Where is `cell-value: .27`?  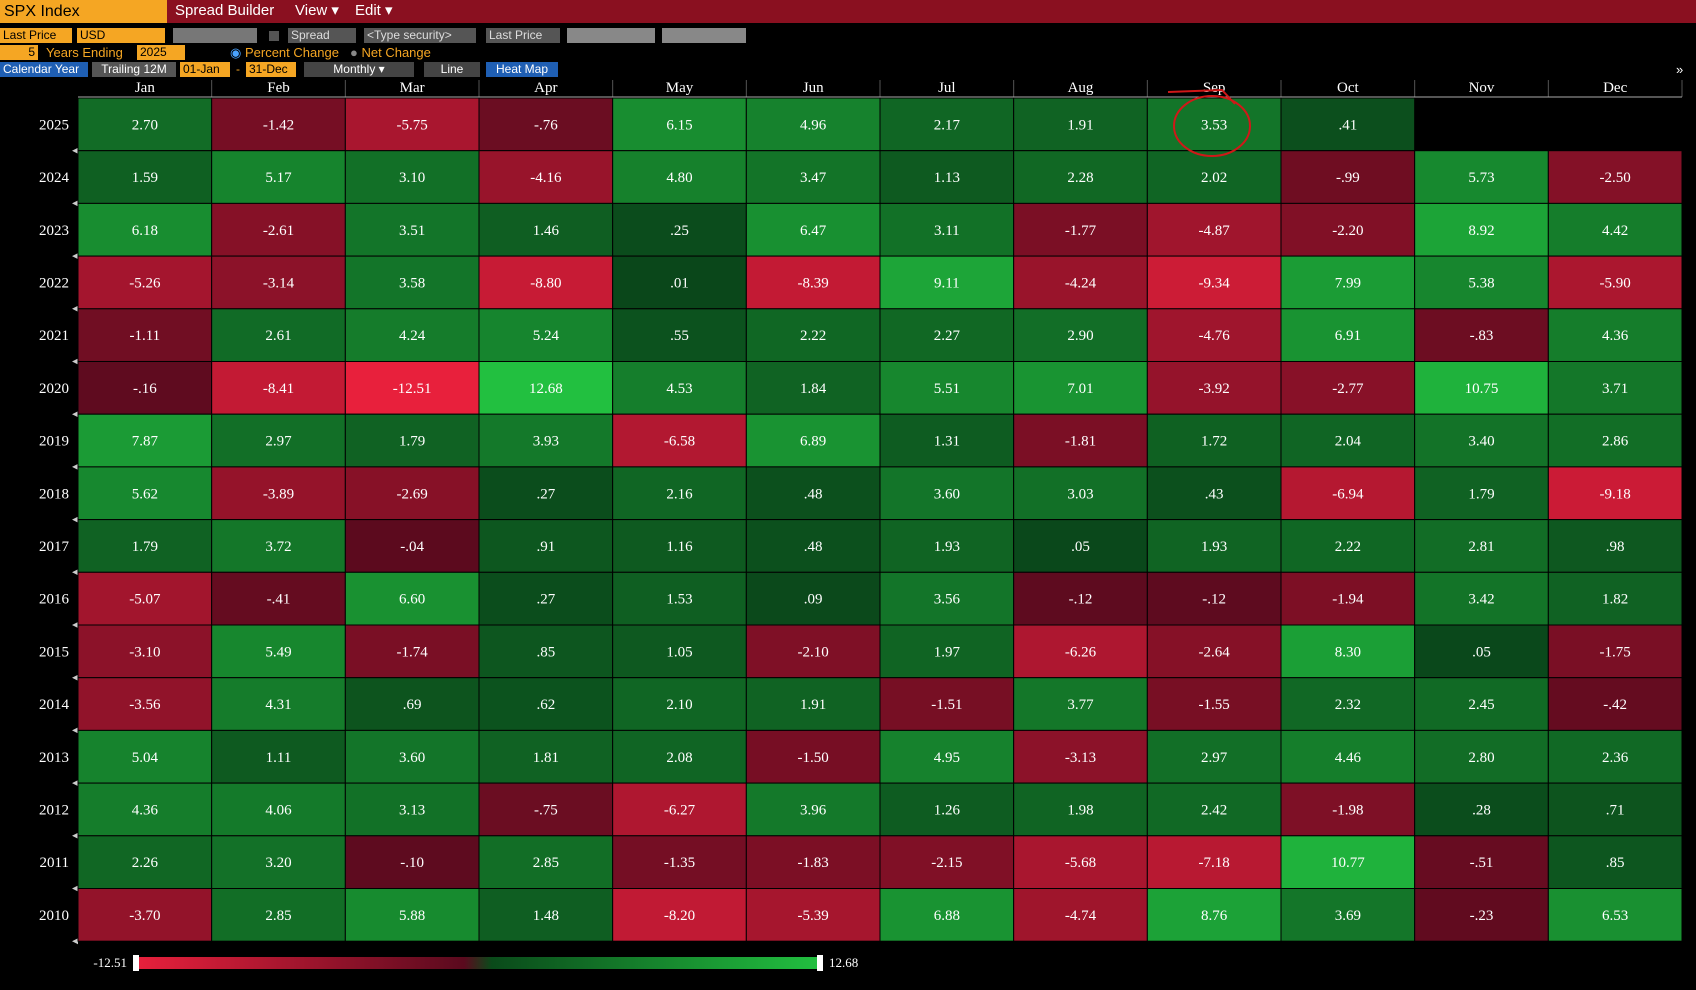
cell-value: .27 is located at coordinates (545, 494).